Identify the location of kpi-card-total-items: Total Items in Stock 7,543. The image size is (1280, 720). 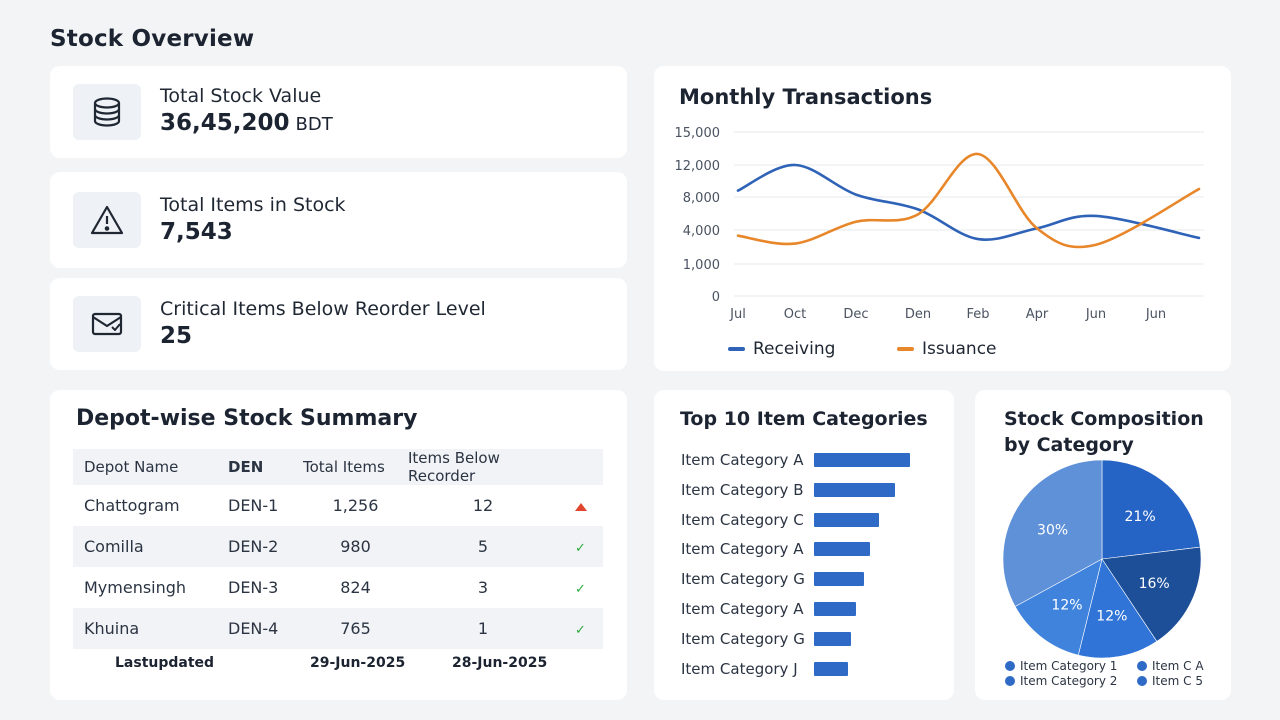
(338, 220).